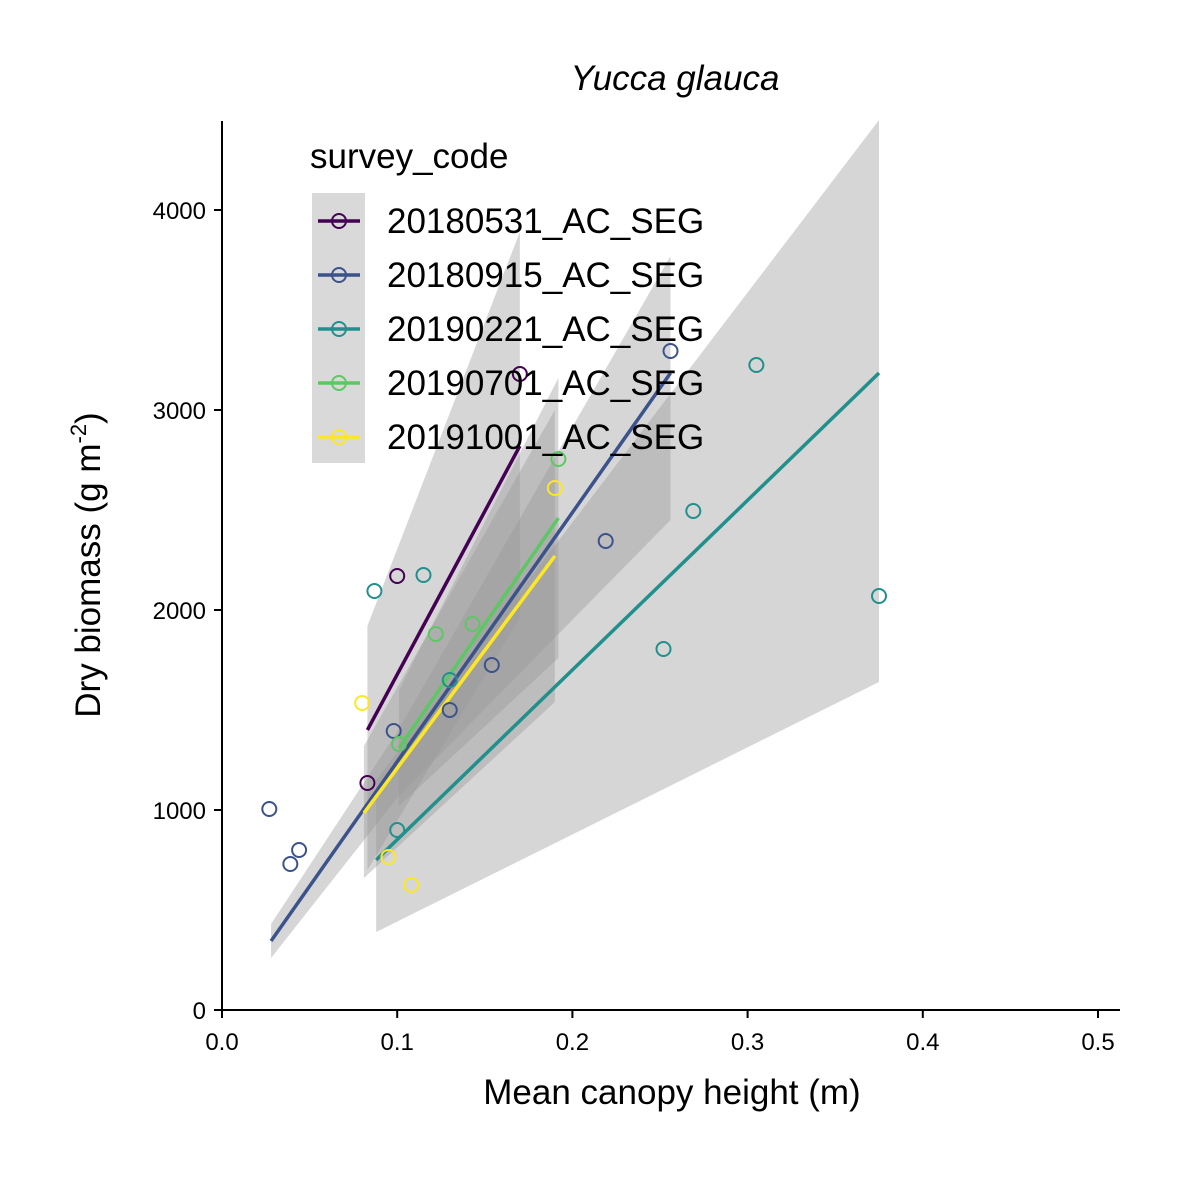 The height and width of the screenshot is (1181, 1181). I want to click on legend-label-3: 20190221_AC_SEG, so click(545, 329).